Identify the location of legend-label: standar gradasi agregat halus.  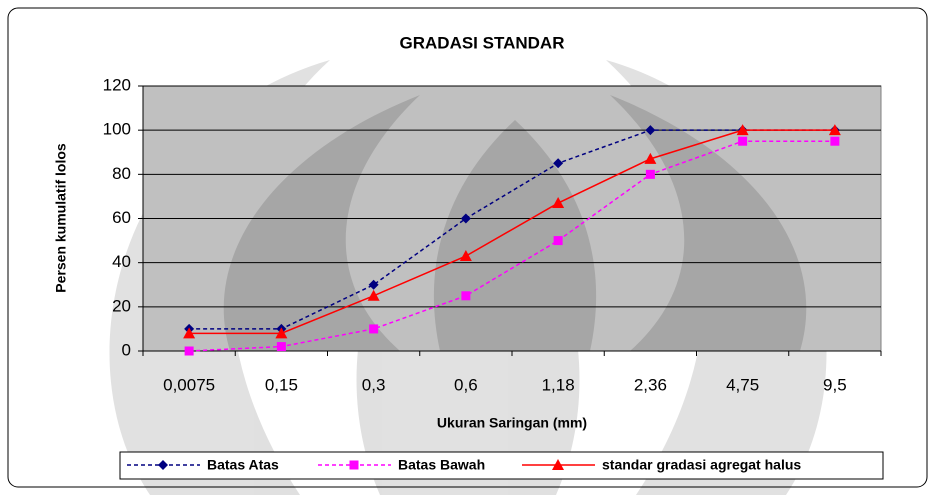
(701, 465).